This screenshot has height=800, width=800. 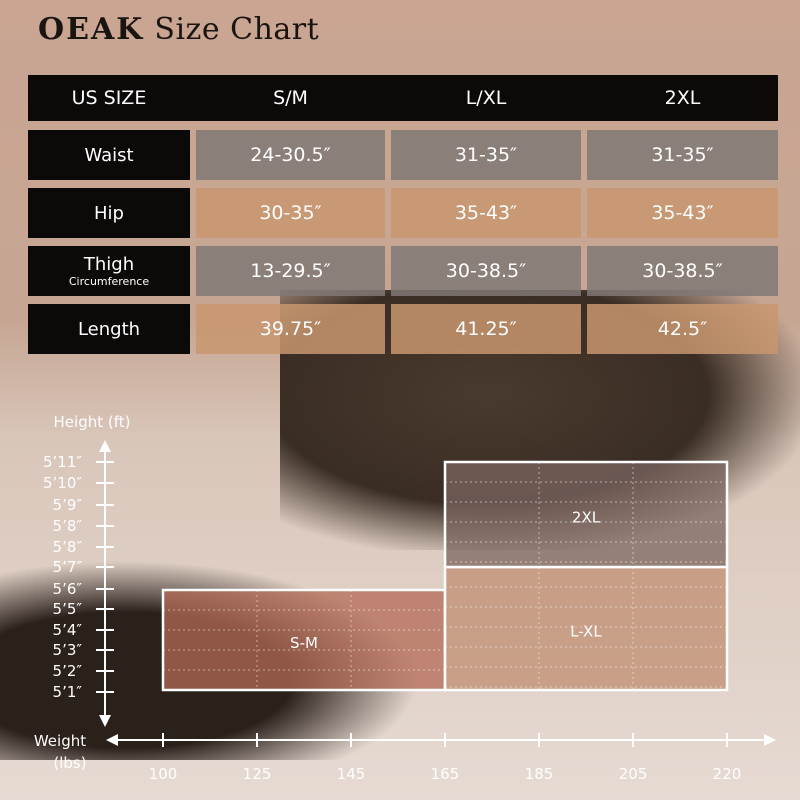 I want to click on row-label-hip: Hip, so click(x=109, y=213).